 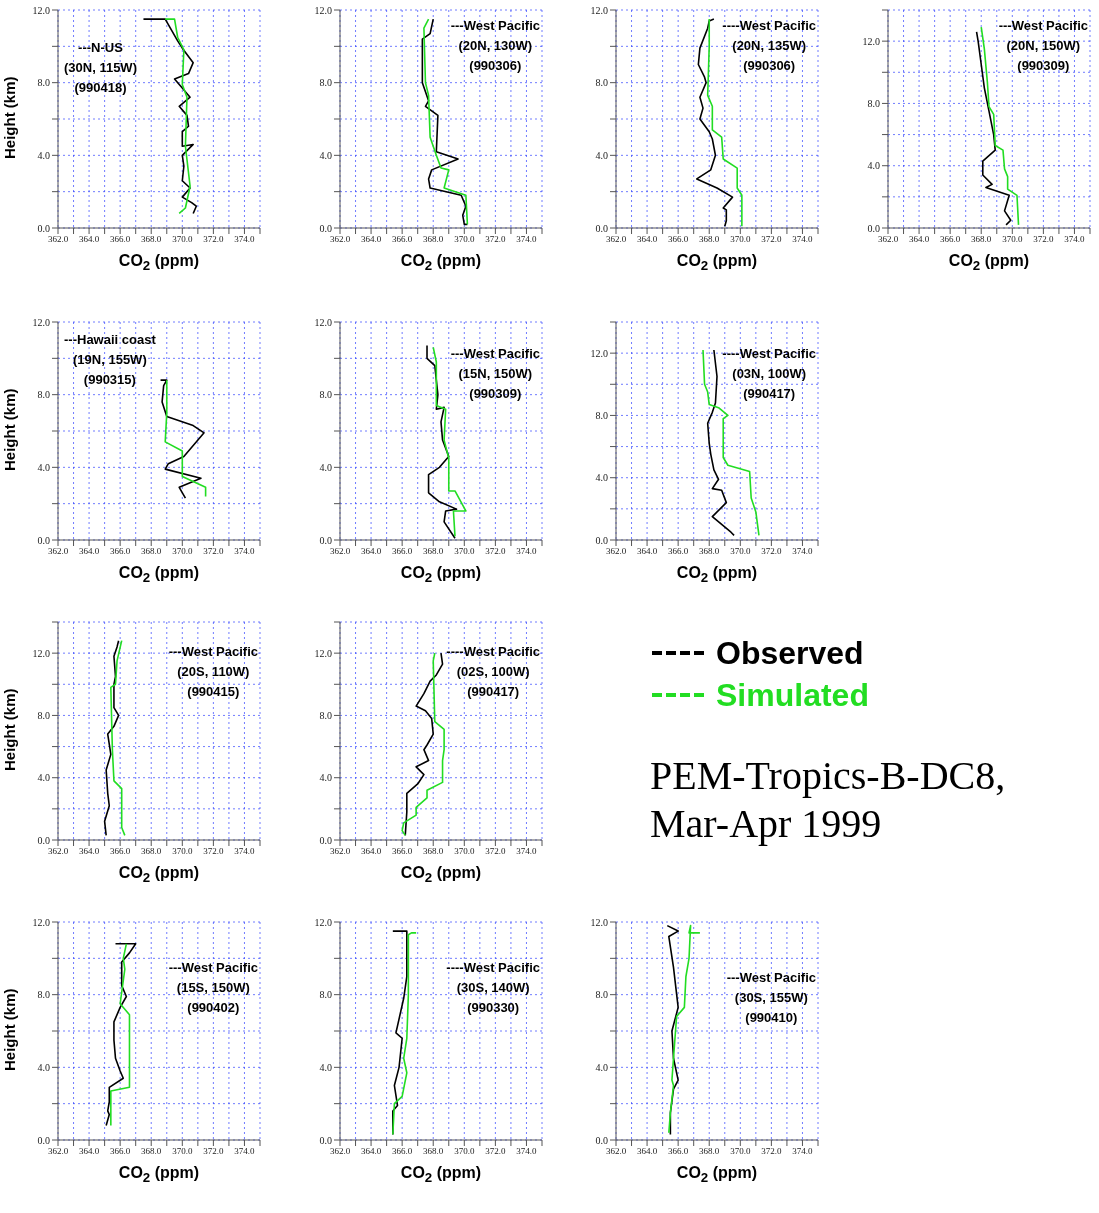 I want to click on annotation: ---West Pacific, so click(x=213, y=652).